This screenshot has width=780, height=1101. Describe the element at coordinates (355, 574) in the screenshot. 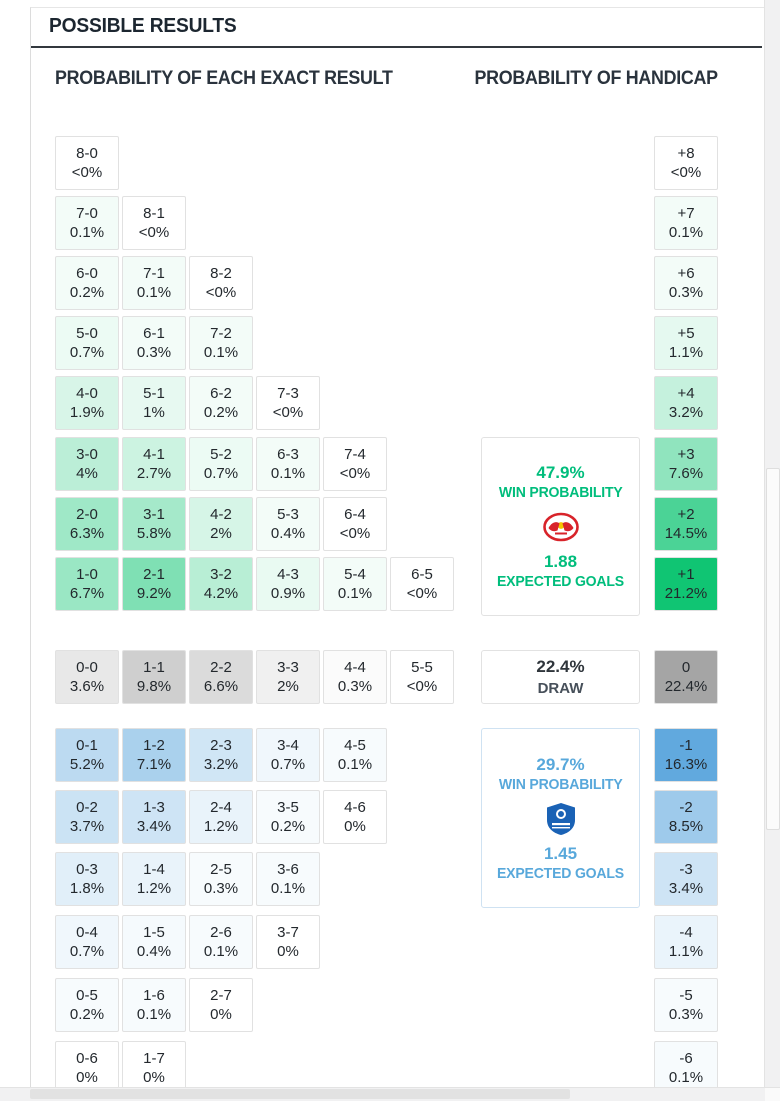

I see `cell-score: 5-4` at that location.